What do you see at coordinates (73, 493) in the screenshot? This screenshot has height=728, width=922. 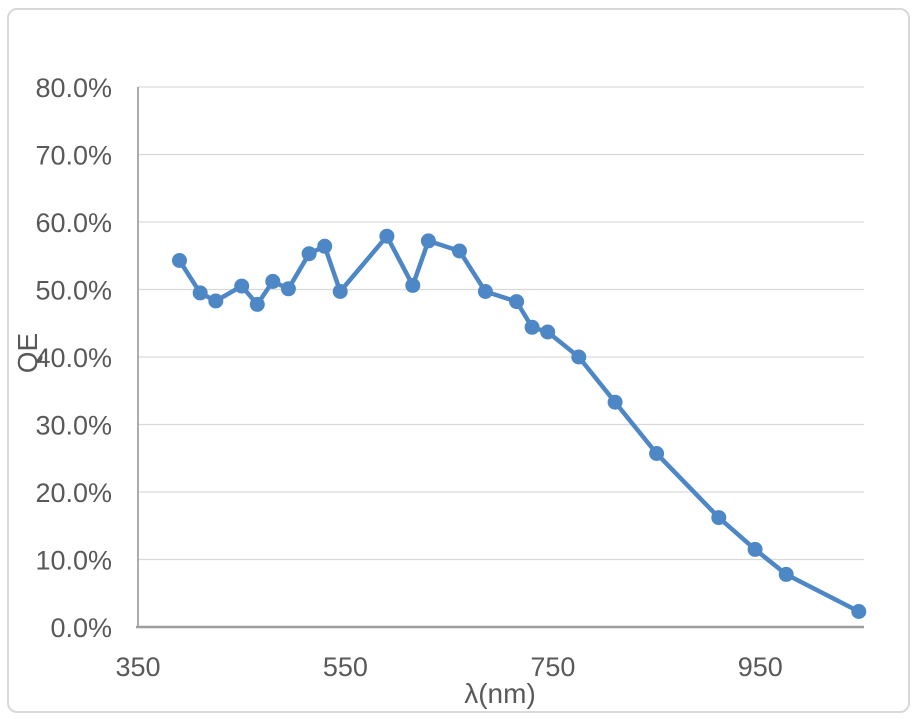 I see `y-tick-label: 20.0%` at bounding box center [73, 493].